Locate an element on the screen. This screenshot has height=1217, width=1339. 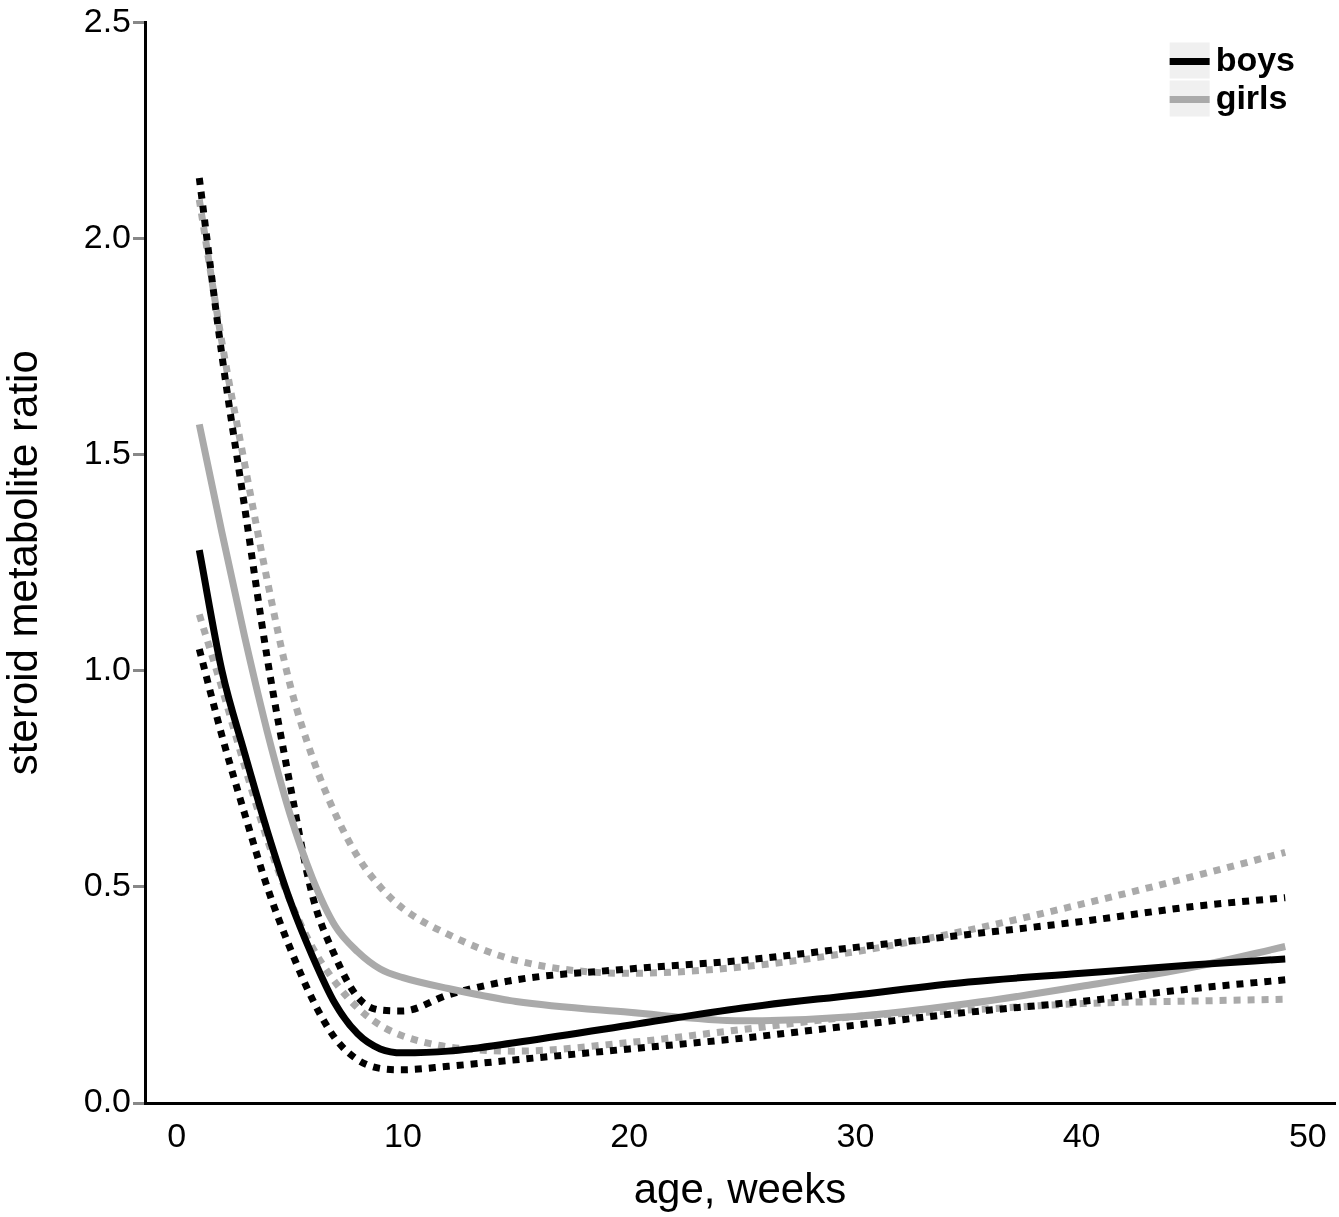
y-tick-label: 0.0 is located at coordinates (107, 1100).